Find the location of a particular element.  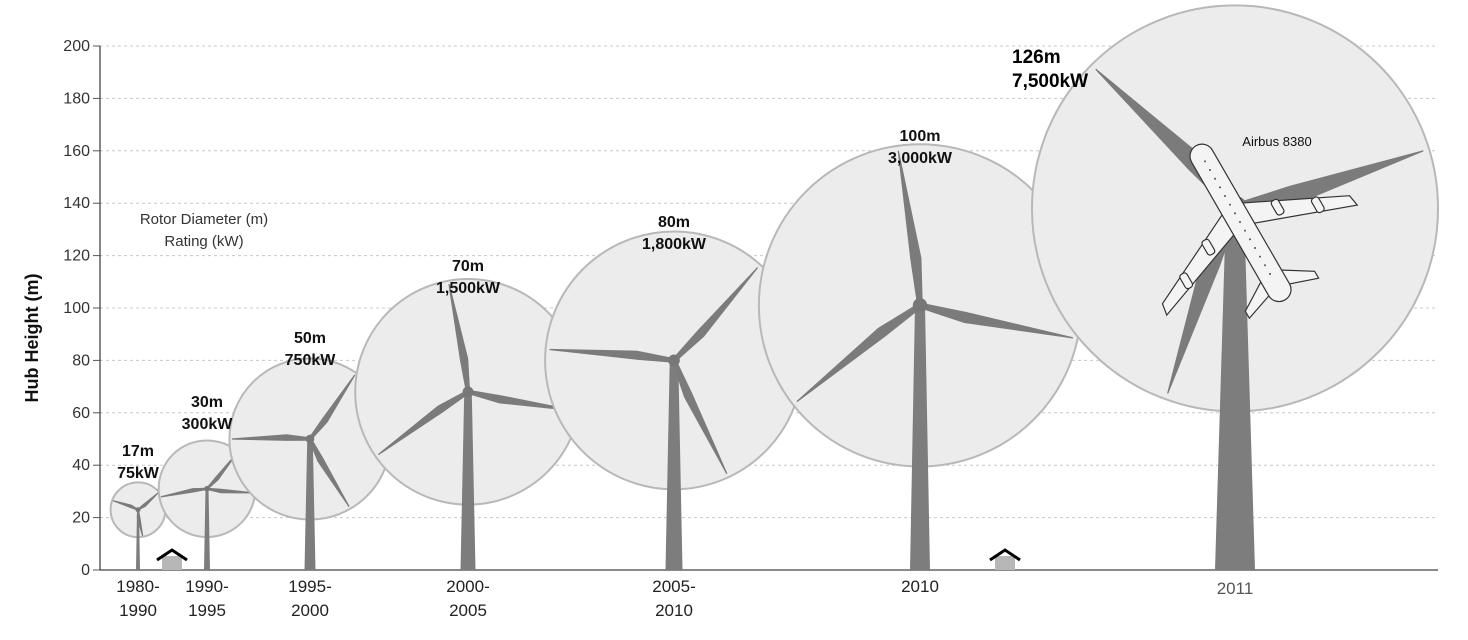

y-tick-label: 160 is located at coordinates (76, 151).